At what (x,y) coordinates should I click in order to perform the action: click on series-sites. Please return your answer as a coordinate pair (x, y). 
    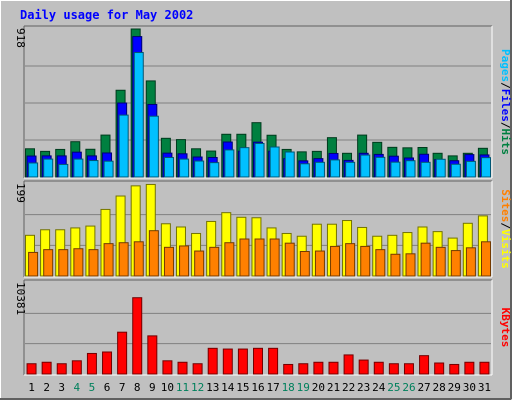
    Looking at the image, I should click on (259, 253).